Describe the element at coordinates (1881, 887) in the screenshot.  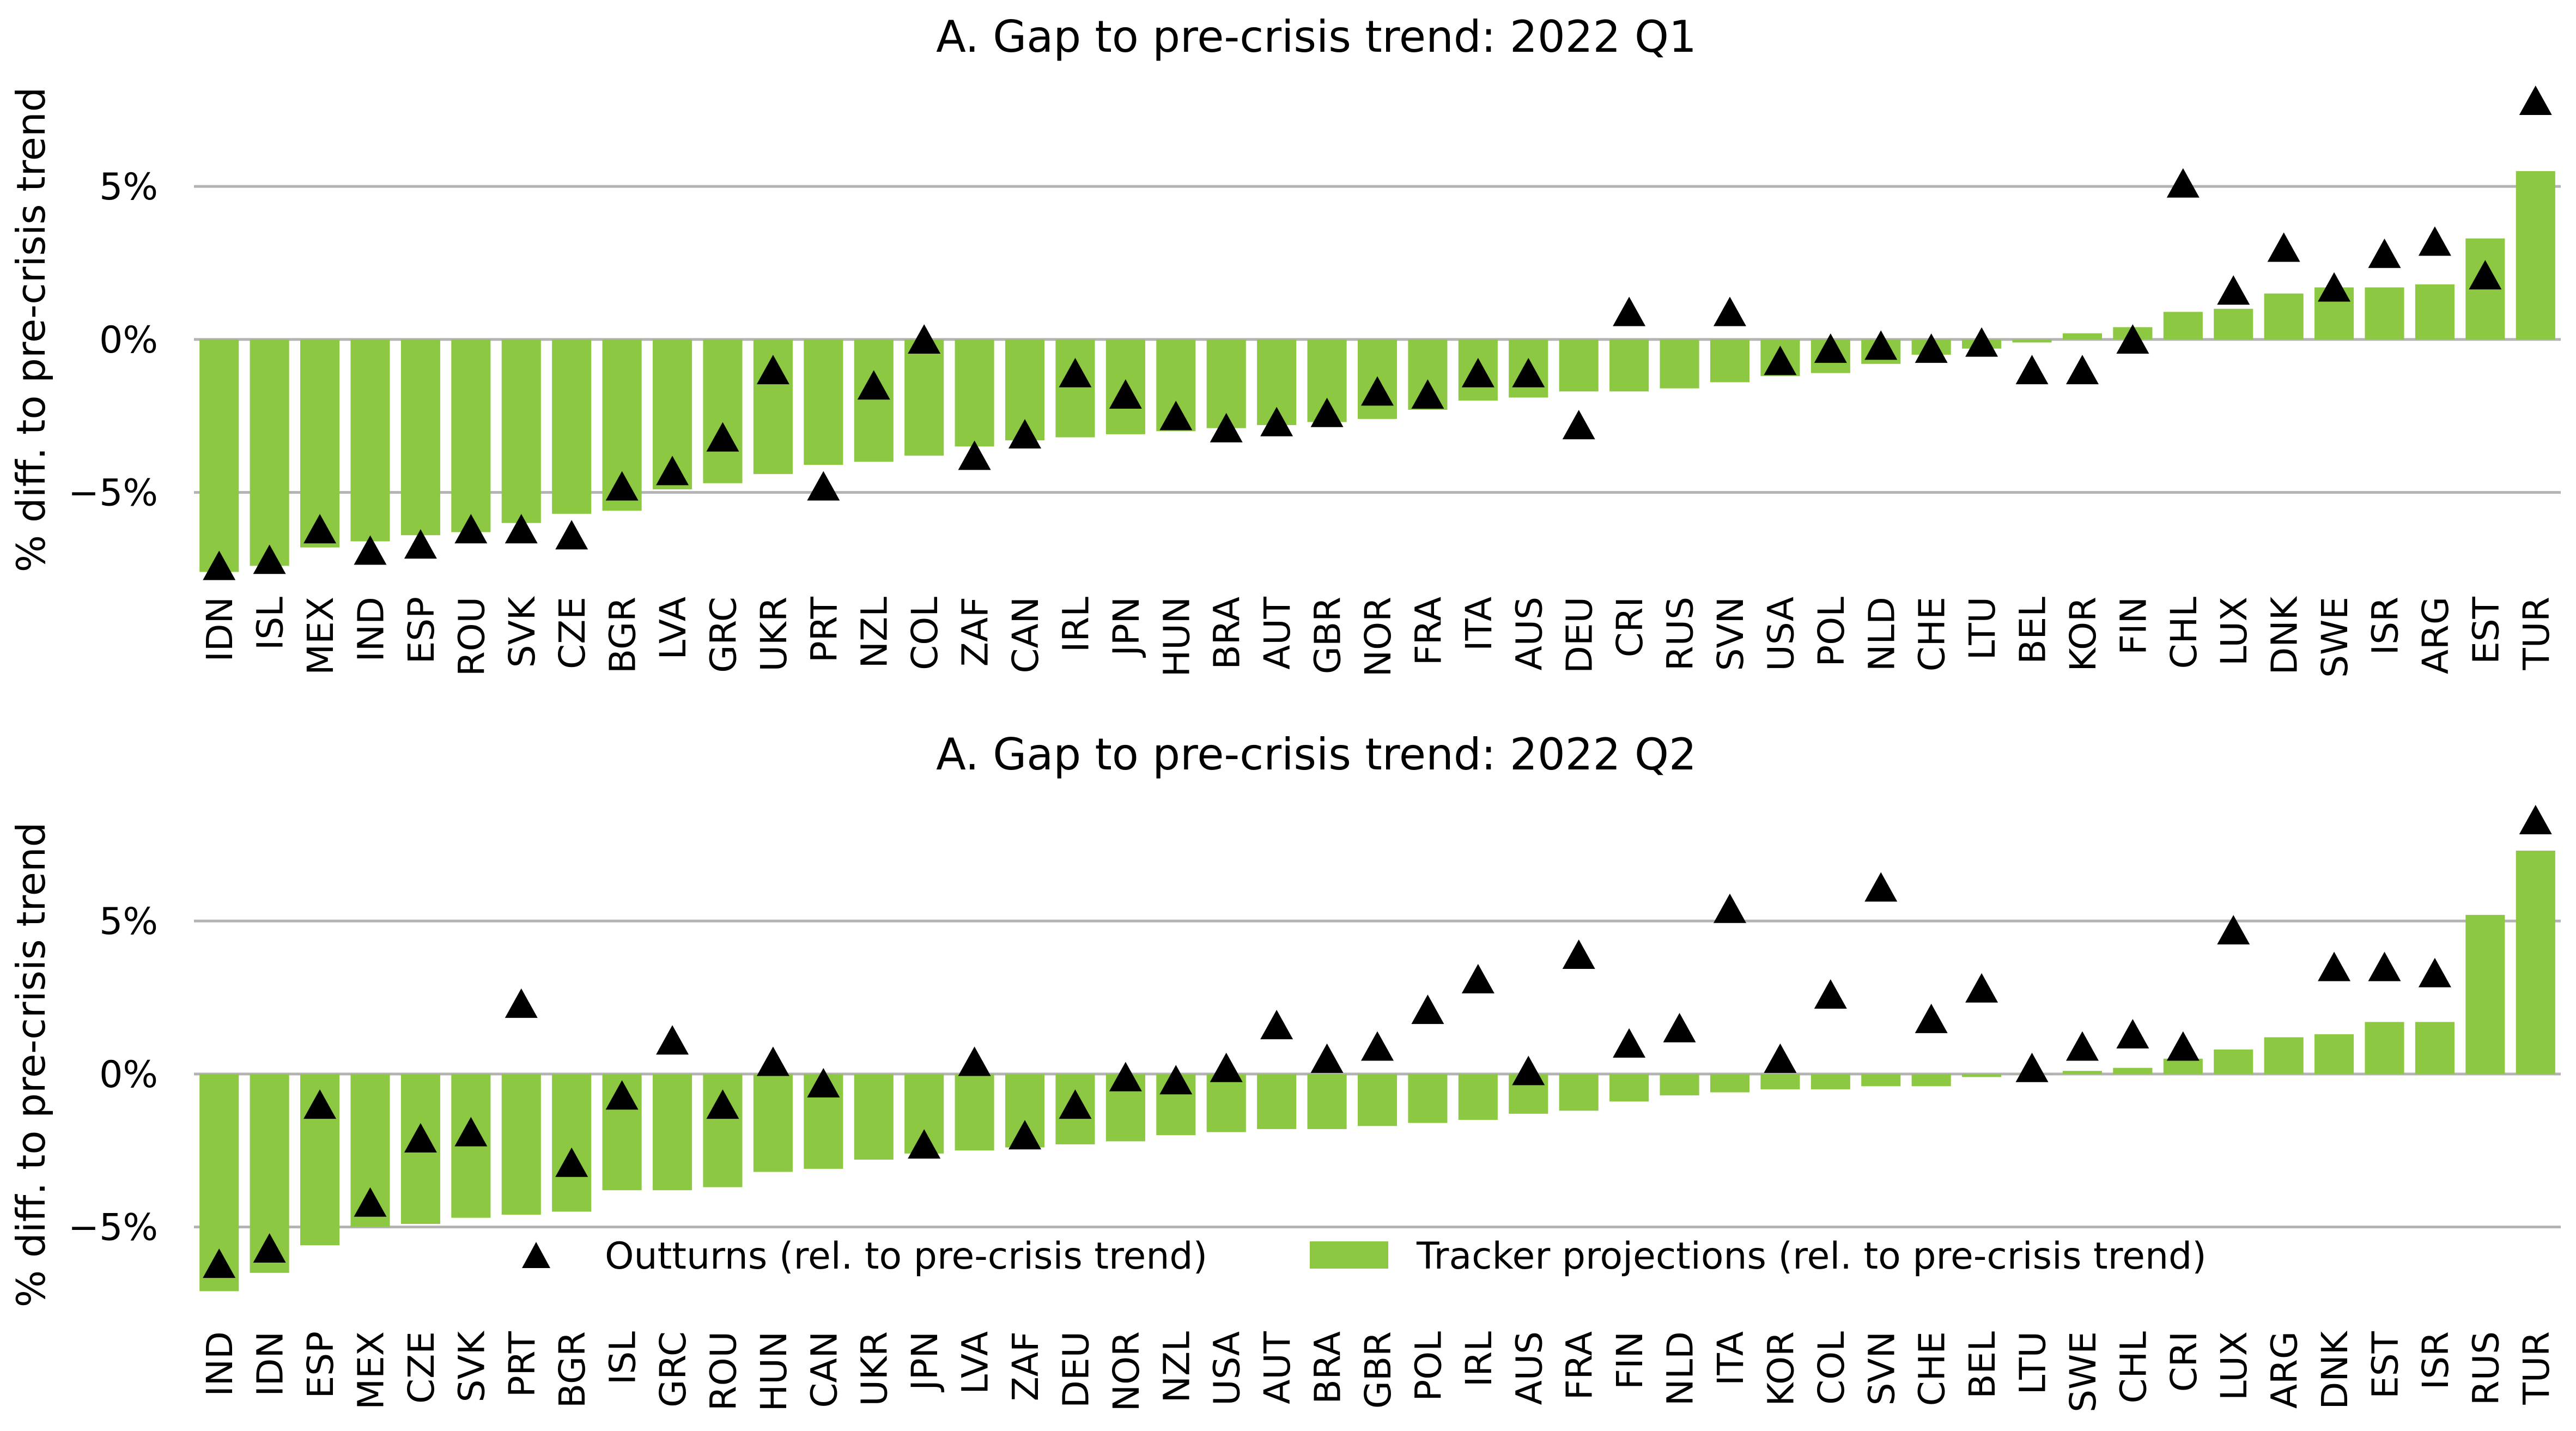
I see `outturn-marker-q2-svn` at that location.